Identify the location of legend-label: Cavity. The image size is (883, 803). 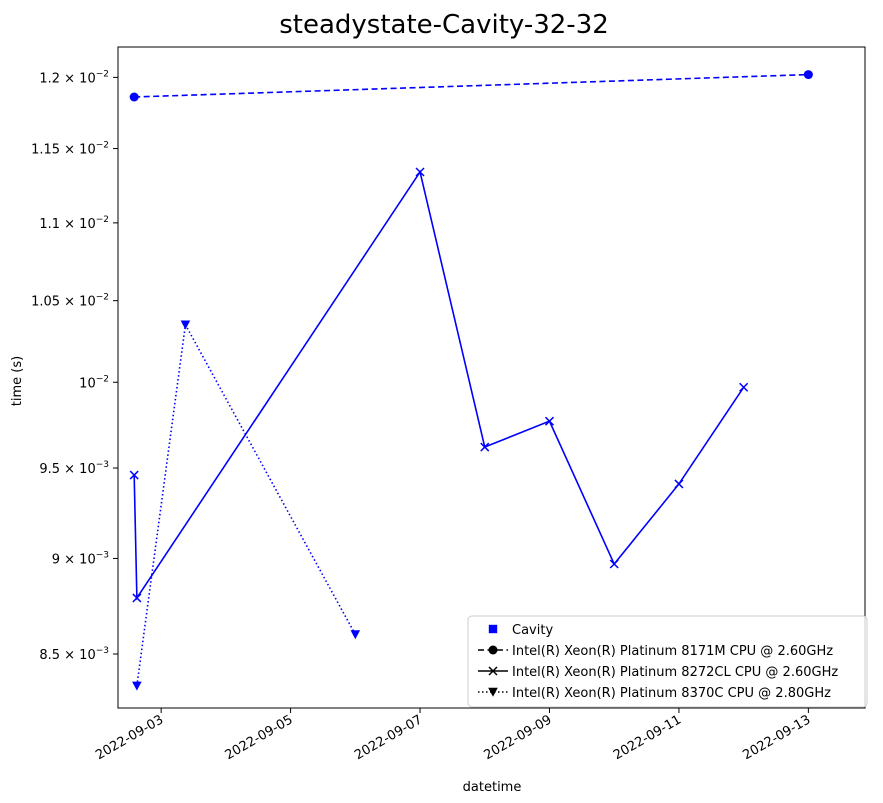
(532, 630).